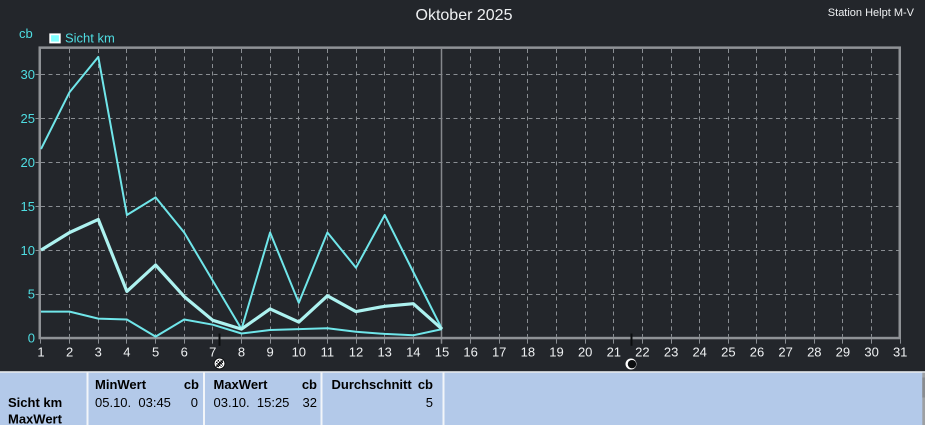 The image size is (925, 425). What do you see at coordinates (328, 352) in the screenshot?
I see `svg-text: 11` at bounding box center [328, 352].